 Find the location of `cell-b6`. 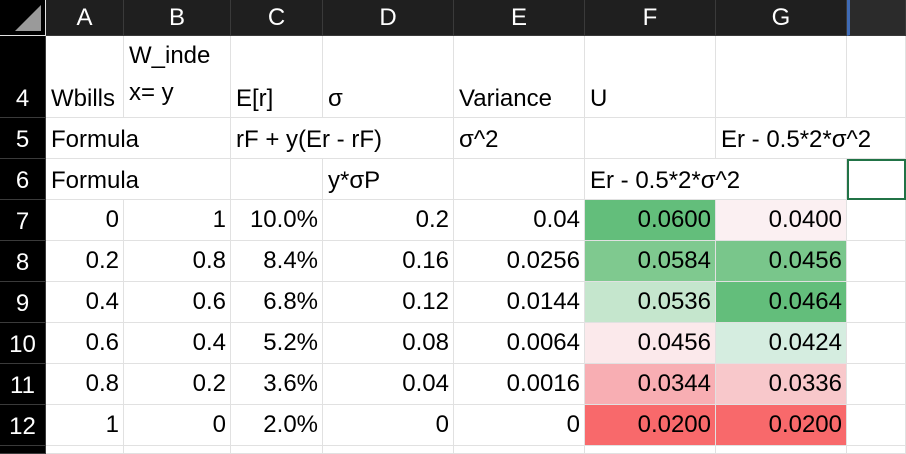

cell-b6 is located at coordinates (177, 179).